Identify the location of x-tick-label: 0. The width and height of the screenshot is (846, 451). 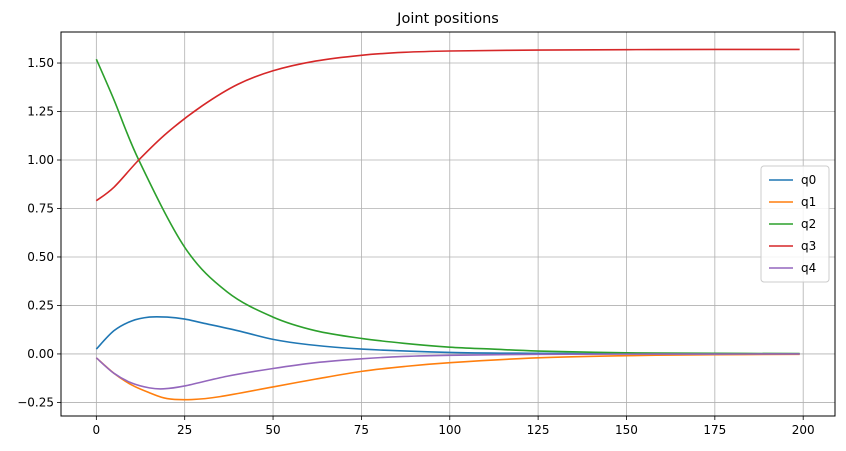
(97, 430).